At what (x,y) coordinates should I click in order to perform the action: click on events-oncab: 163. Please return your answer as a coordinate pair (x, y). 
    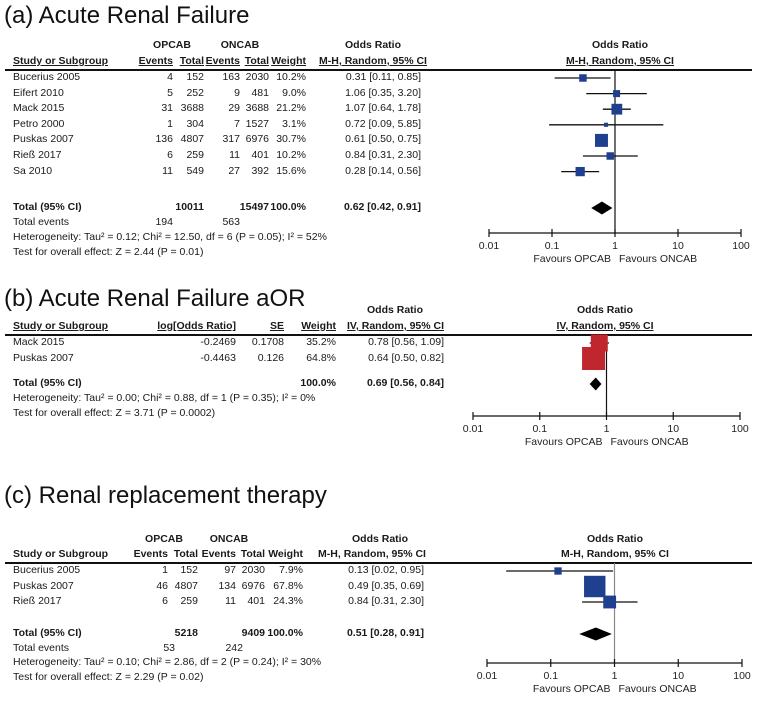
    Looking at the image, I should click on (231, 77).